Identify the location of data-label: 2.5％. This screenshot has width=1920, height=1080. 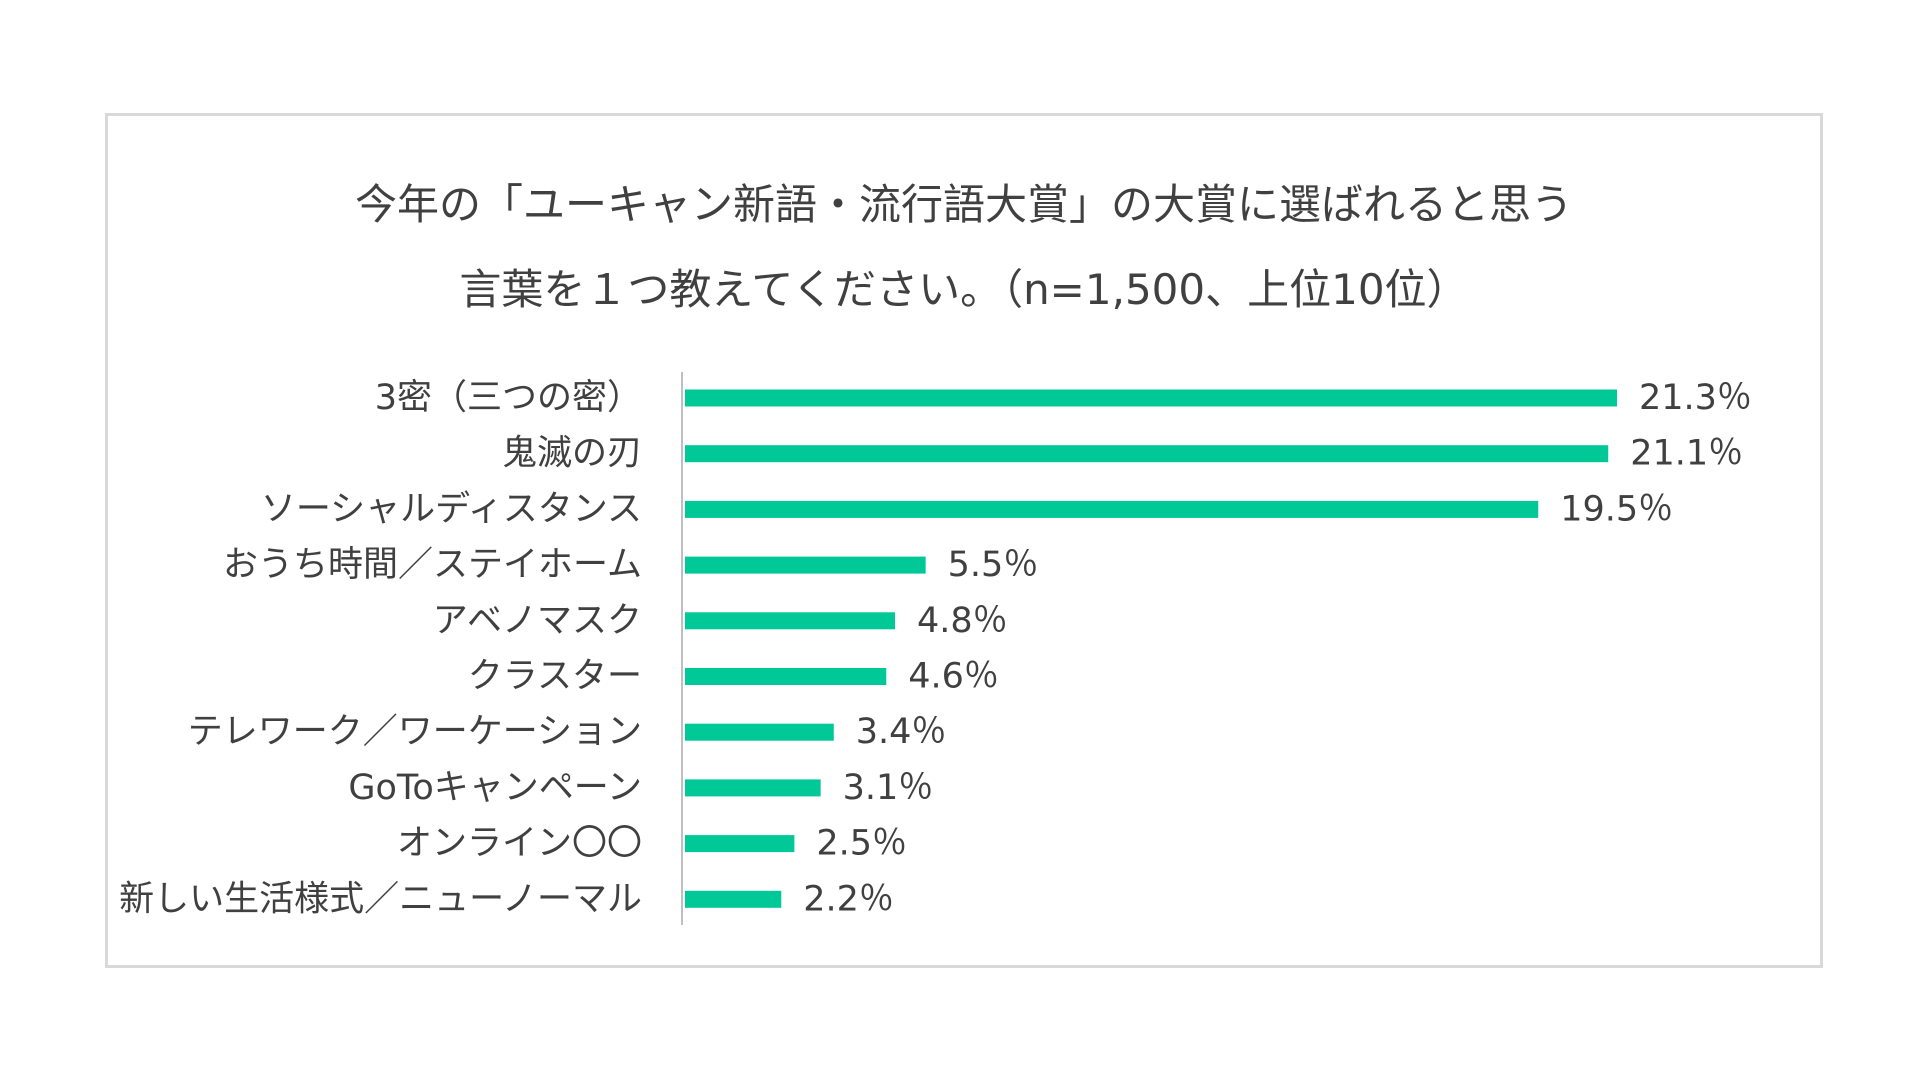
(861, 844).